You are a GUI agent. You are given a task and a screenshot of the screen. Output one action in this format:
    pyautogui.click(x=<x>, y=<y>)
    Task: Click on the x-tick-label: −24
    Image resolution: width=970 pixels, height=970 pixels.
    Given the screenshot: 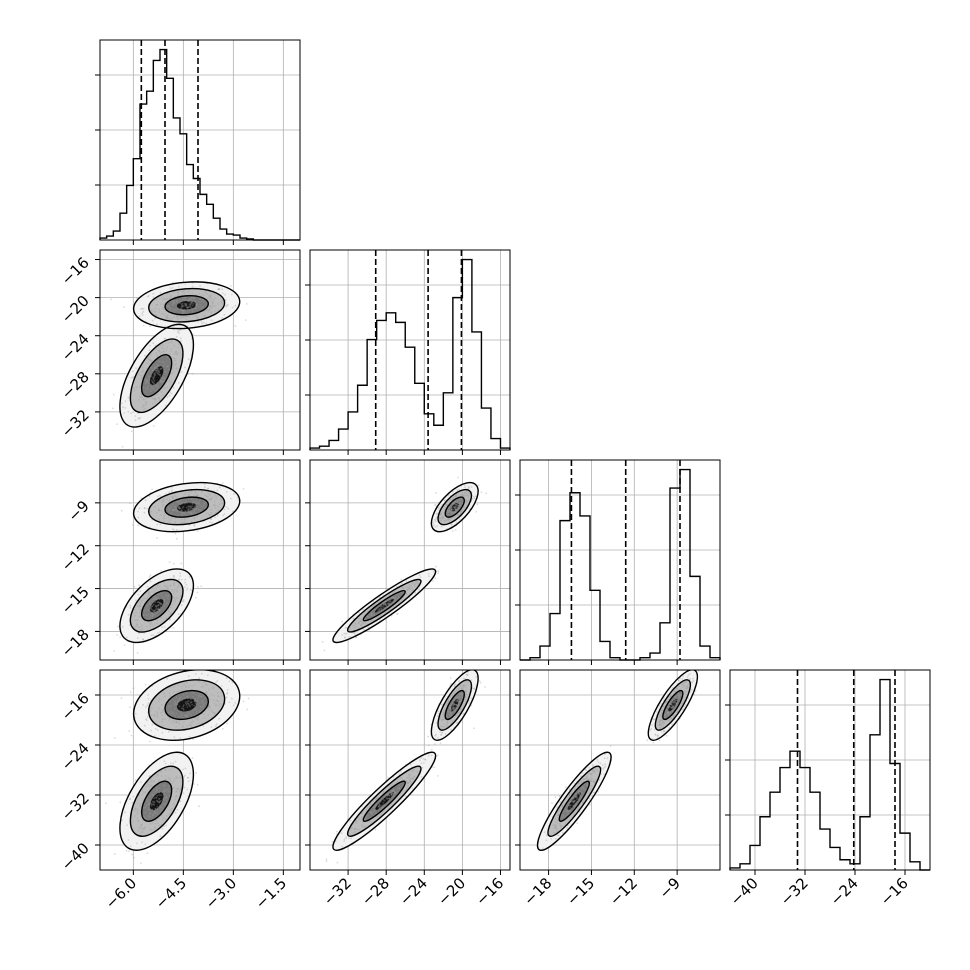 What is the action you would take?
    pyautogui.click(x=413, y=891)
    